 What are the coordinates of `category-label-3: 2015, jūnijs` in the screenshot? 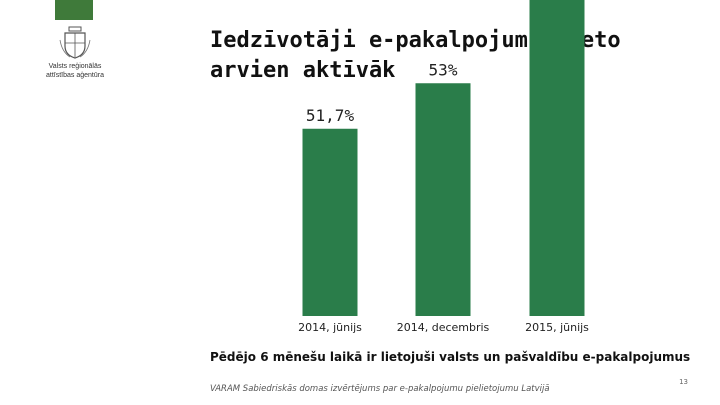 It's located at (557, 327).